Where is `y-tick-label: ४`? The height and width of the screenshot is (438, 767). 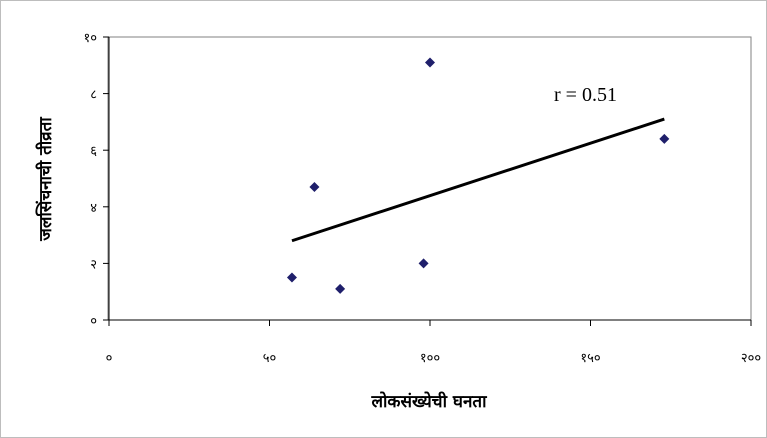
y-tick-label: ४ is located at coordinates (93, 208).